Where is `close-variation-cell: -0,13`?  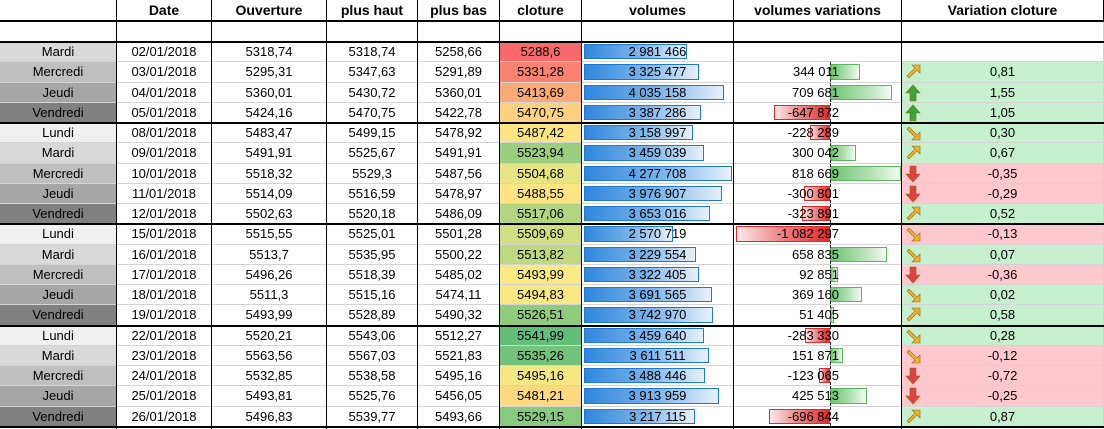 close-variation-cell: -0,13 is located at coordinates (1003, 234).